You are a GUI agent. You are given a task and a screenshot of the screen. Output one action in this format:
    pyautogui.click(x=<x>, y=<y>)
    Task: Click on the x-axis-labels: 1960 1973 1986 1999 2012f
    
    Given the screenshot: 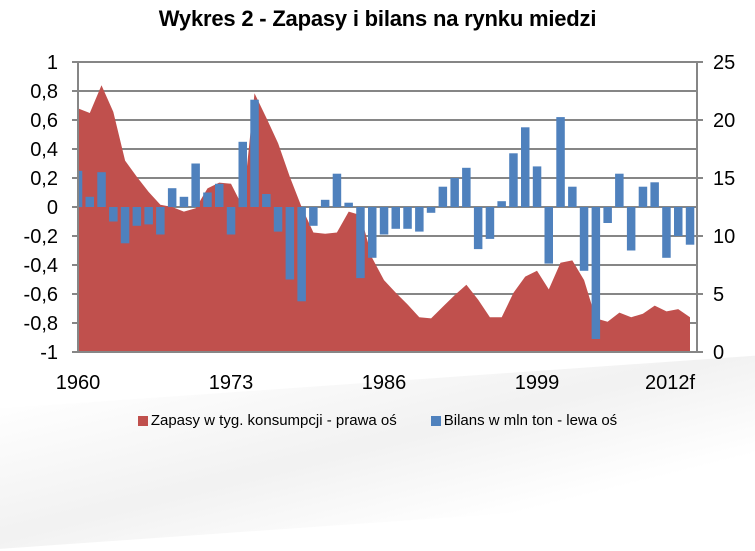 What is the action you would take?
    pyautogui.click(x=376, y=383)
    